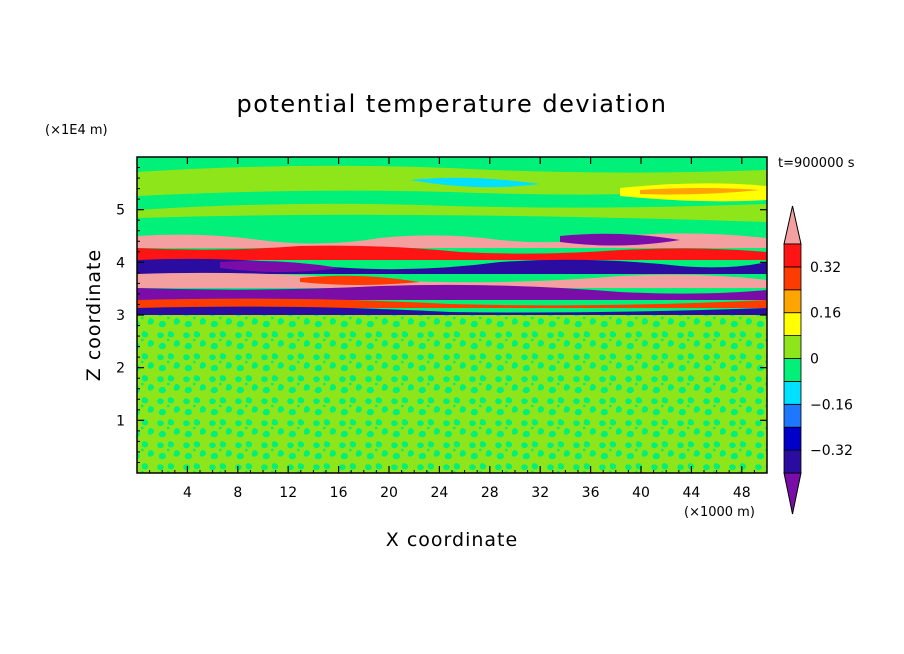 This screenshot has width=904, height=654. Describe the element at coordinates (389, 493) in the screenshot. I see `x-tick-label: 20` at that location.